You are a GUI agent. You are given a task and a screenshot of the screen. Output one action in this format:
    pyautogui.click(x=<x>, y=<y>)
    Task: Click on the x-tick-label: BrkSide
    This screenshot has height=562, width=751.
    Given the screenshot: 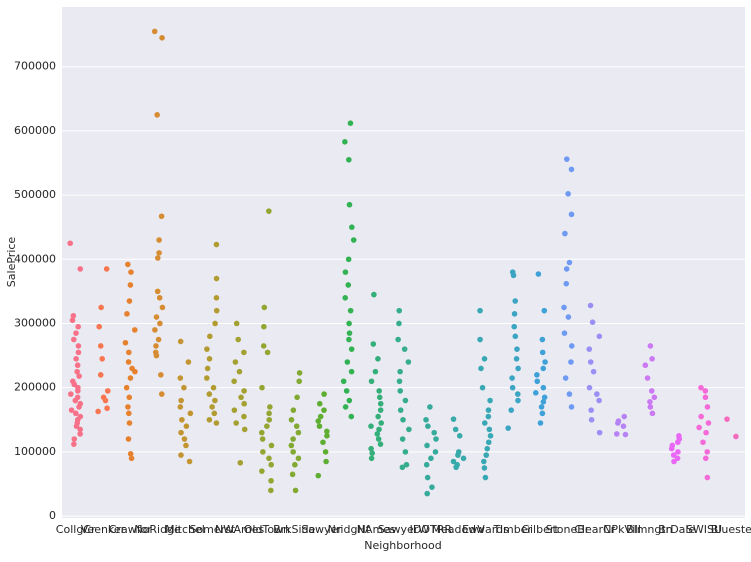 What is the action you would take?
    pyautogui.click(x=294, y=529)
    